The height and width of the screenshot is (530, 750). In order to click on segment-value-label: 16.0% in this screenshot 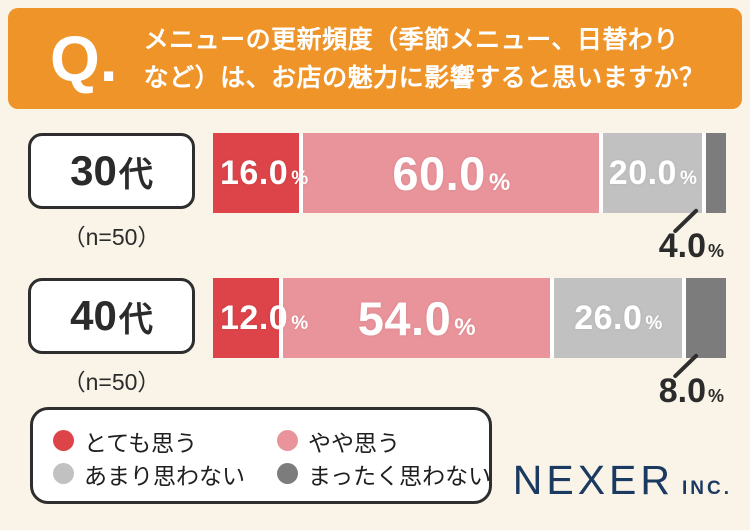, I will do `click(264, 173)`.